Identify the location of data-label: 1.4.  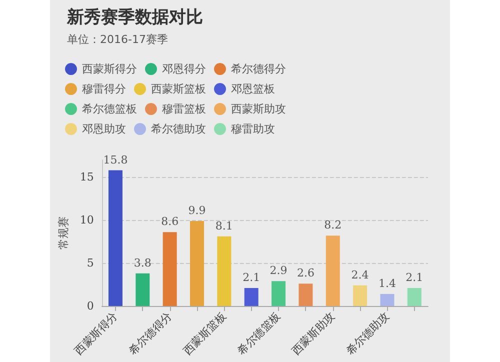
(387, 283).